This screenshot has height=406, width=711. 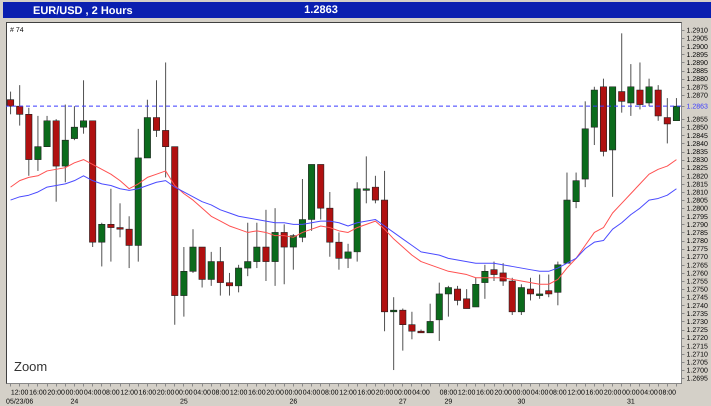 I want to click on chart-title: EUR/USD , 2 Hours, so click(x=83, y=11).